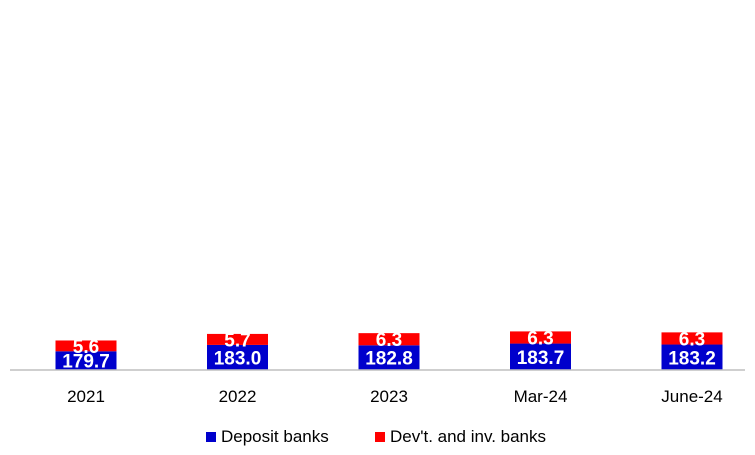  I want to click on legend: Deposit banks Dev't. and inv. banks, so click(376, 436).